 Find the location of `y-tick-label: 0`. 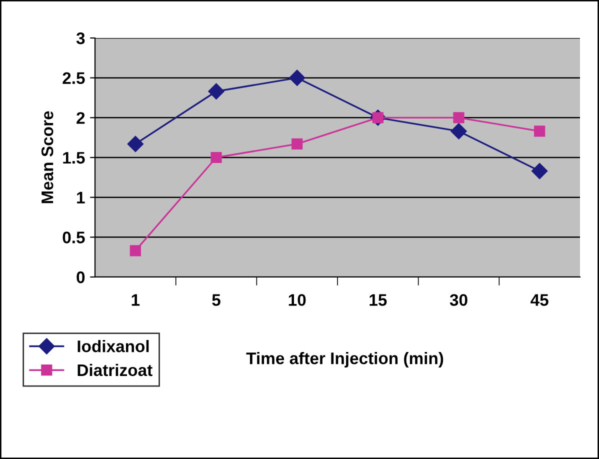

y-tick-label: 0 is located at coordinates (80, 277).